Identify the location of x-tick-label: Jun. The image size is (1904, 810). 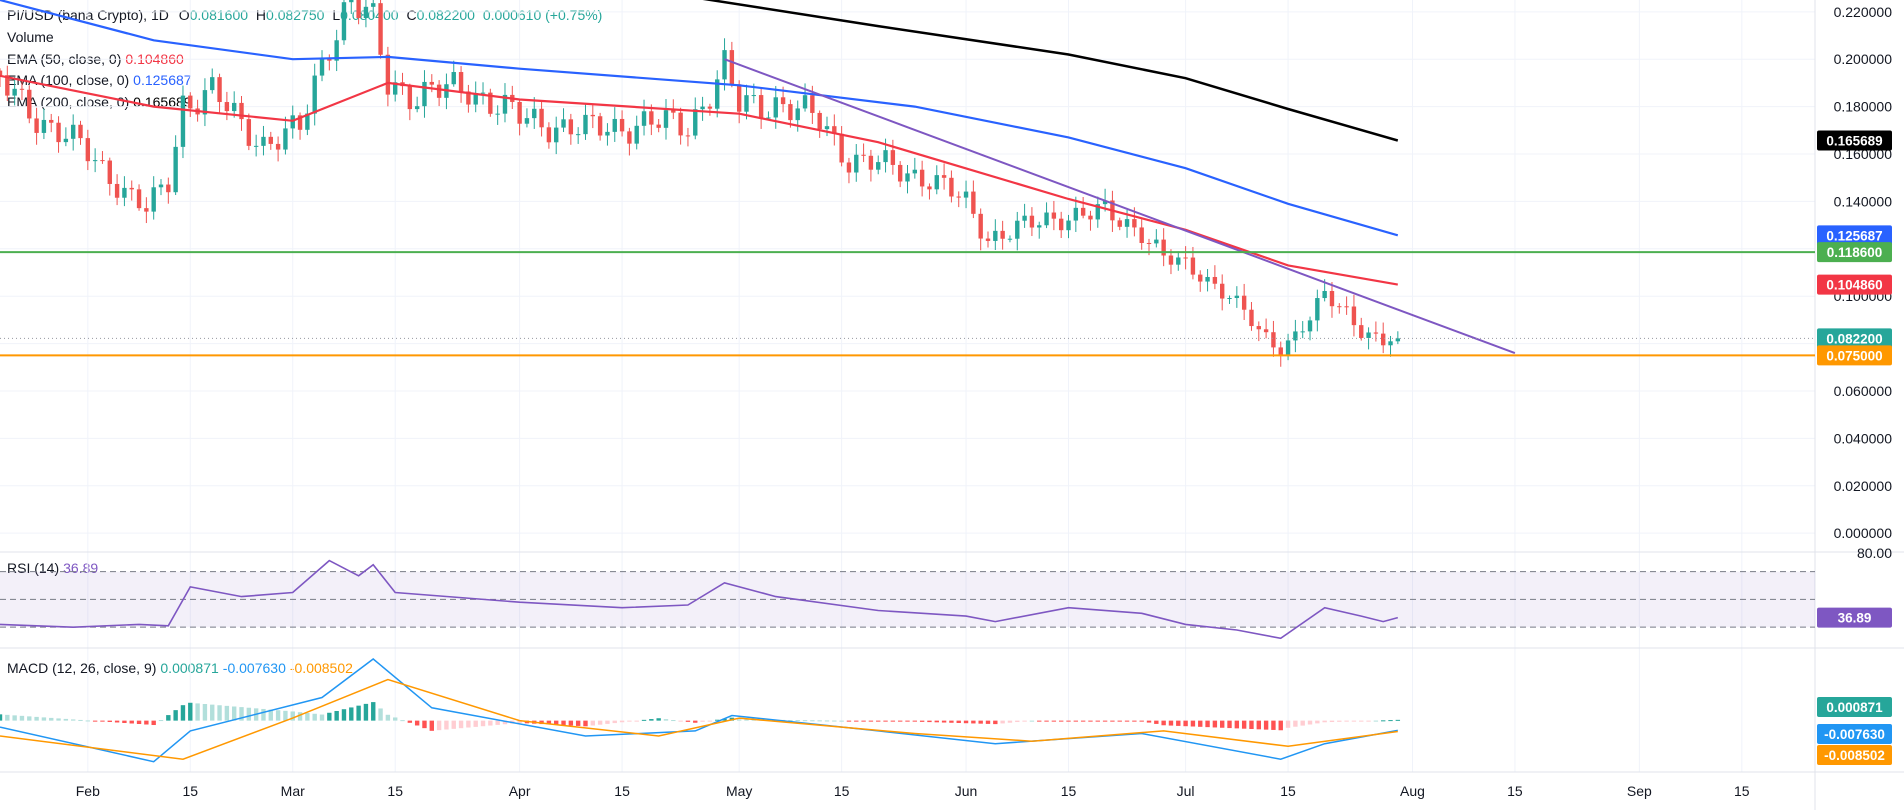
(966, 791).